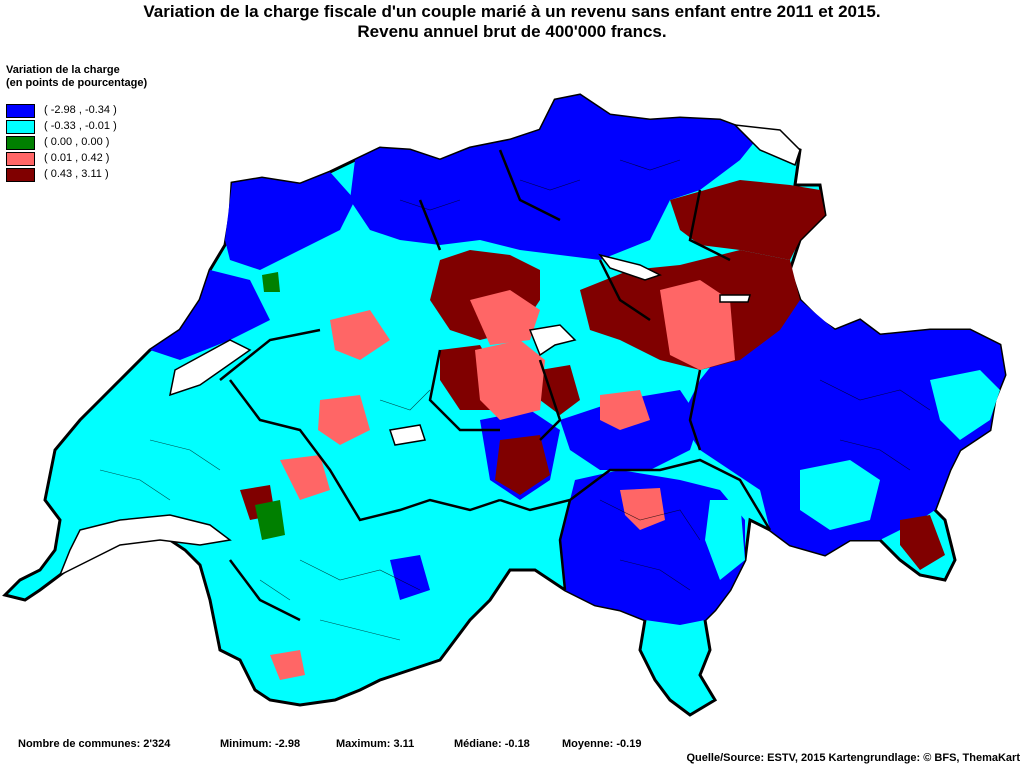 The image size is (1024, 768). Describe the element at coordinates (80, 110) in the screenshot. I see `legend-label: ( -2.98 , -0.34 )` at that location.